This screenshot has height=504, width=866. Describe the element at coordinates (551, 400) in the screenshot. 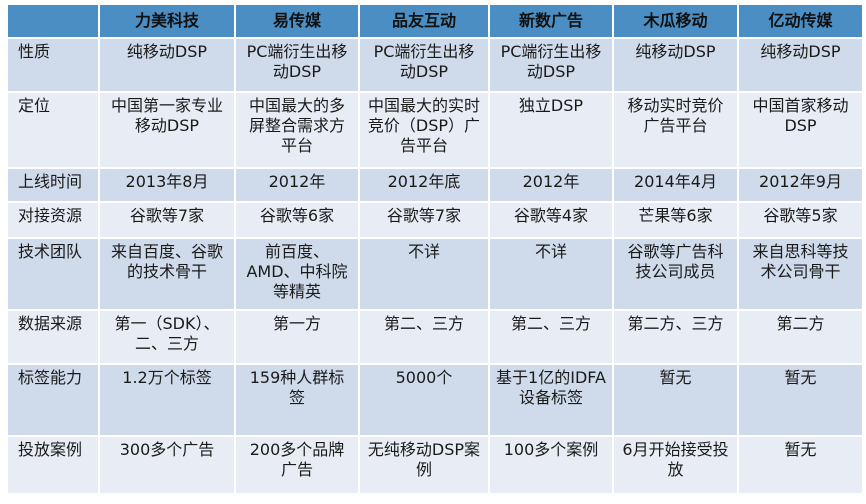

I see `table-cell: 基于1亿的IDFA设备标签` at that location.